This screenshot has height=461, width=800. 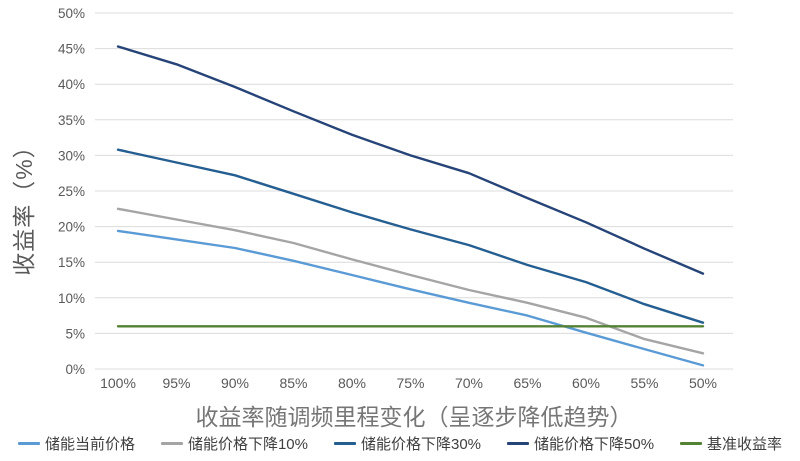 I want to click on legend-label: 基准收益率, so click(x=745, y=444).